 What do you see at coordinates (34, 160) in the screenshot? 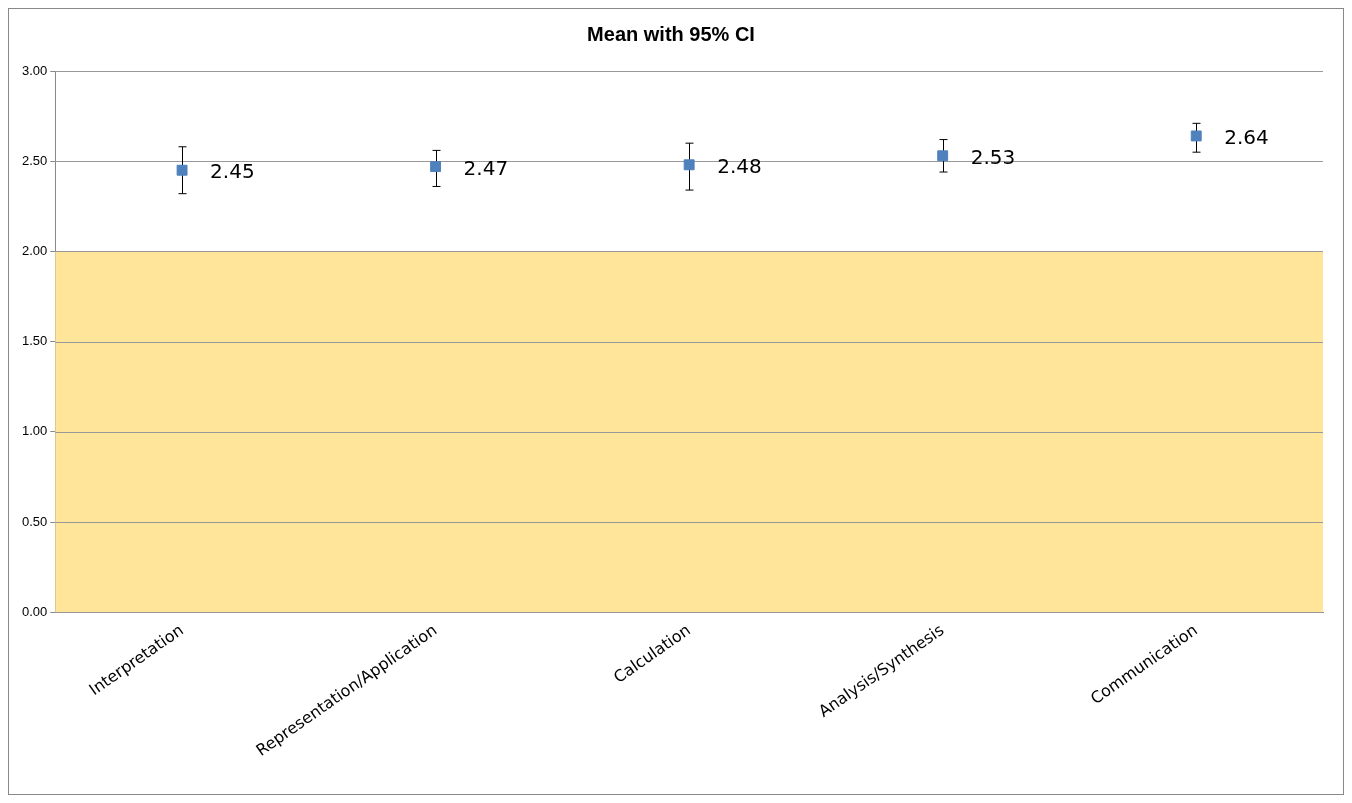
I see `y-tick-label: 2.50` at bounding box center [34, 160].